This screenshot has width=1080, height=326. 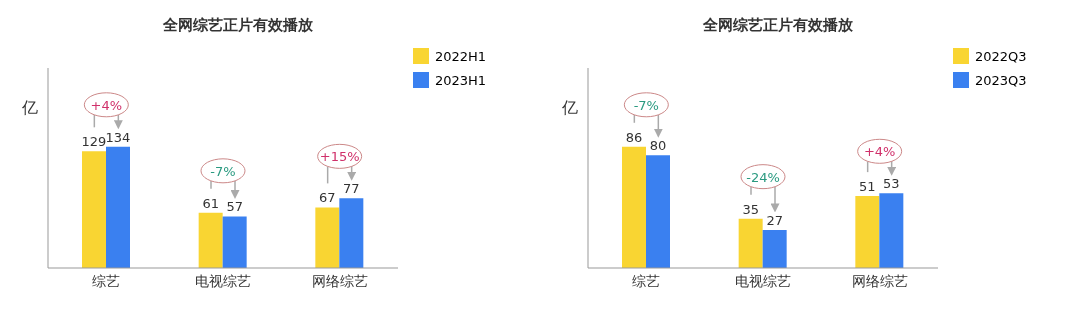 What do you see at coordinates (234, 207) in the screenshot?
I see `data-label: 57` at bounding box center [234, 207].